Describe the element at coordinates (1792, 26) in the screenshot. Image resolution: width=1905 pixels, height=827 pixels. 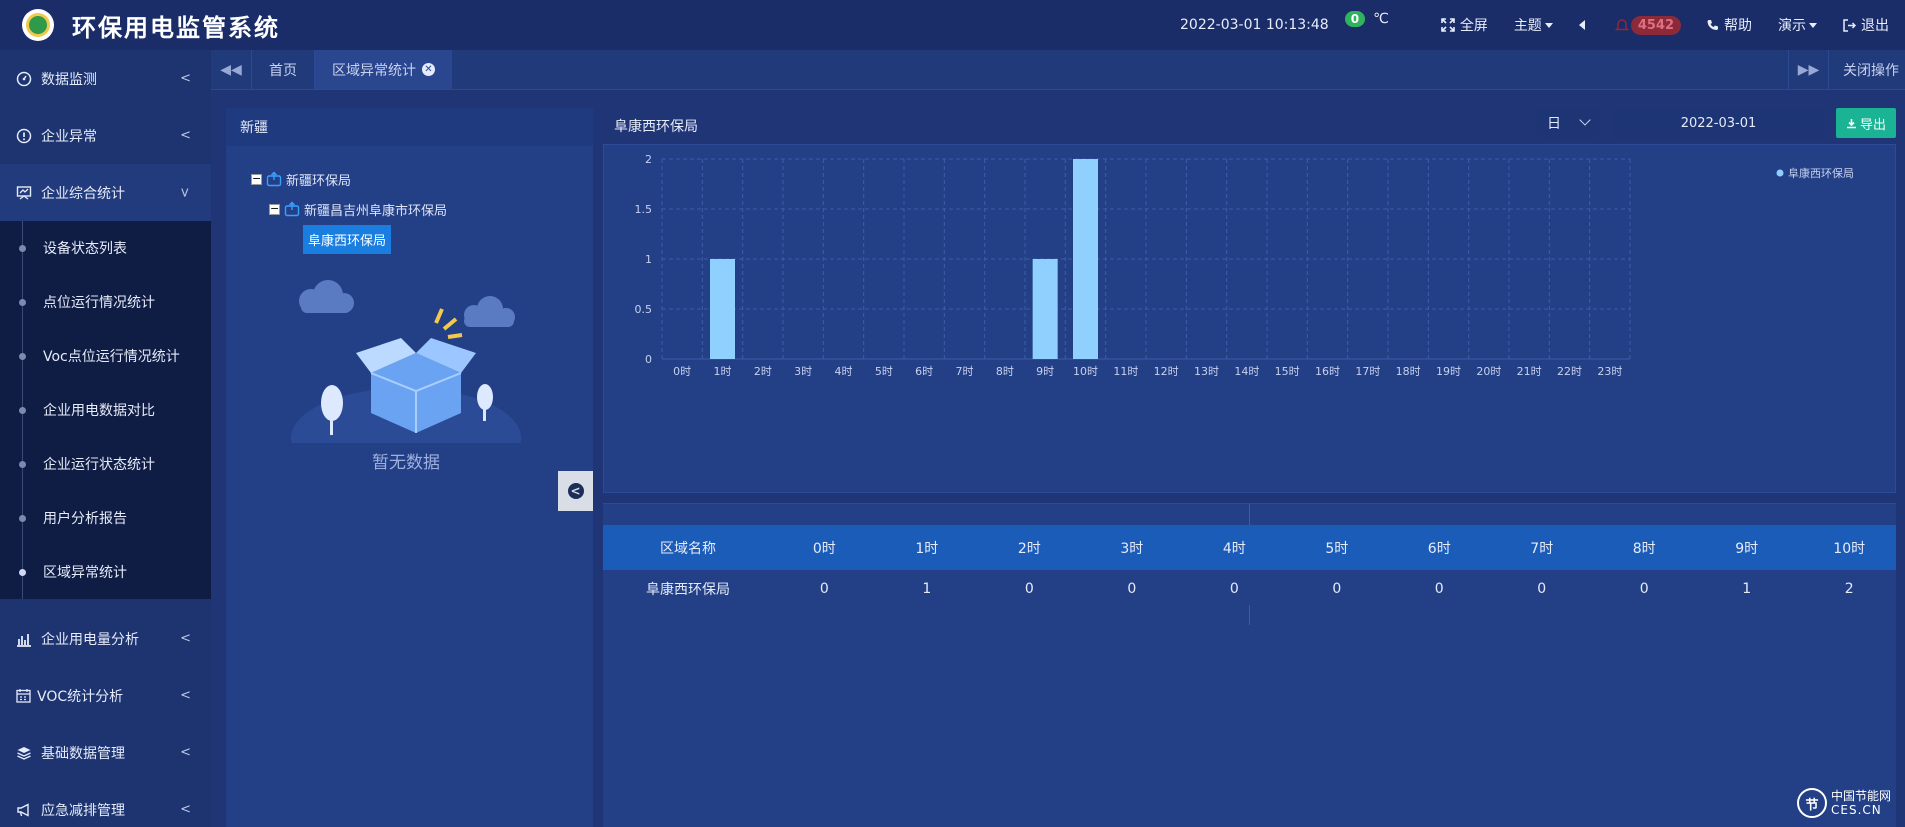
I see `demo-label: 演示` at that location.